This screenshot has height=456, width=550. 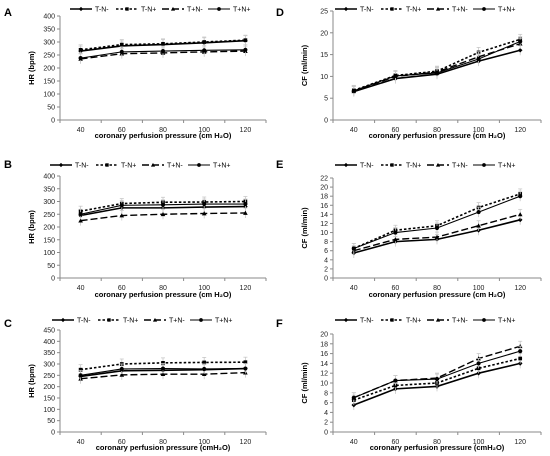 What do you see at coordinates (324, 179) in the screenshot?
I see `y-tick-label: 22` at bounding box center [324, 179].